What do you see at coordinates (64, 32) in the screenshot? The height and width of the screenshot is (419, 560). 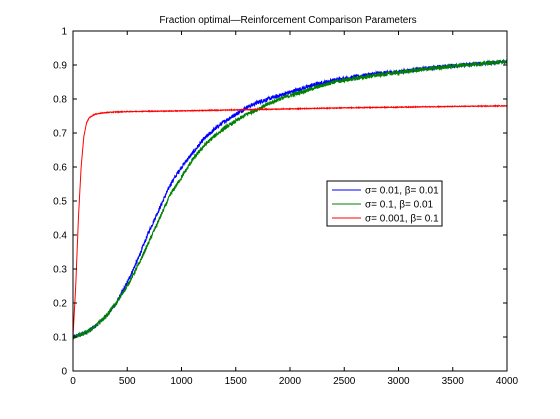 I see `y-tick-label: 1` at bounding box center [64, 32].